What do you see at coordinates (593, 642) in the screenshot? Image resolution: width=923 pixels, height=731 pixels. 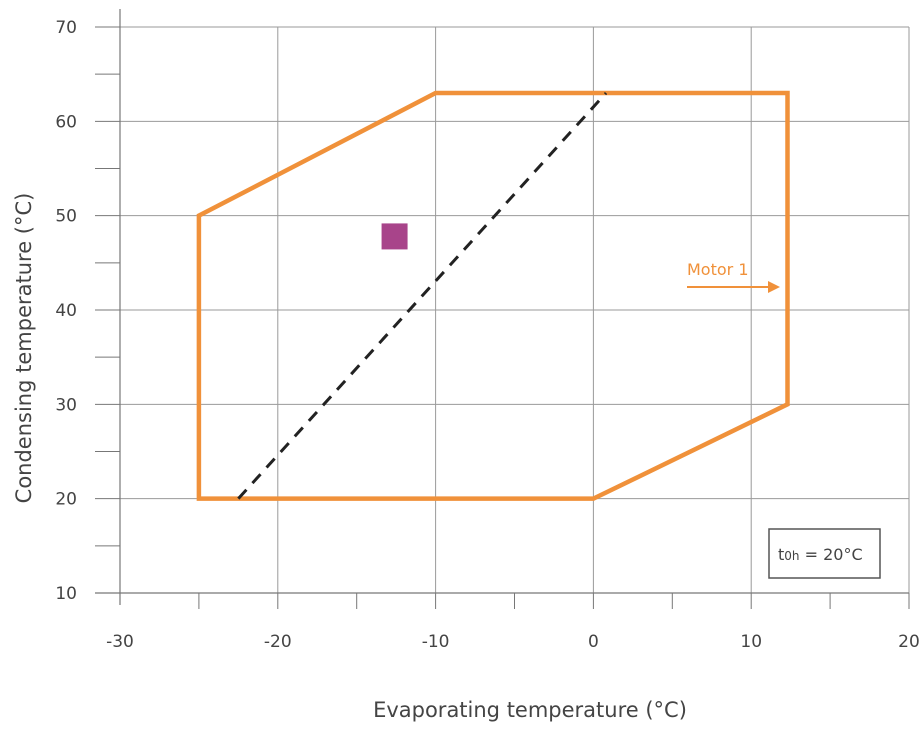 I see `x-tick-label: 0` at bounding box center [593, 642].